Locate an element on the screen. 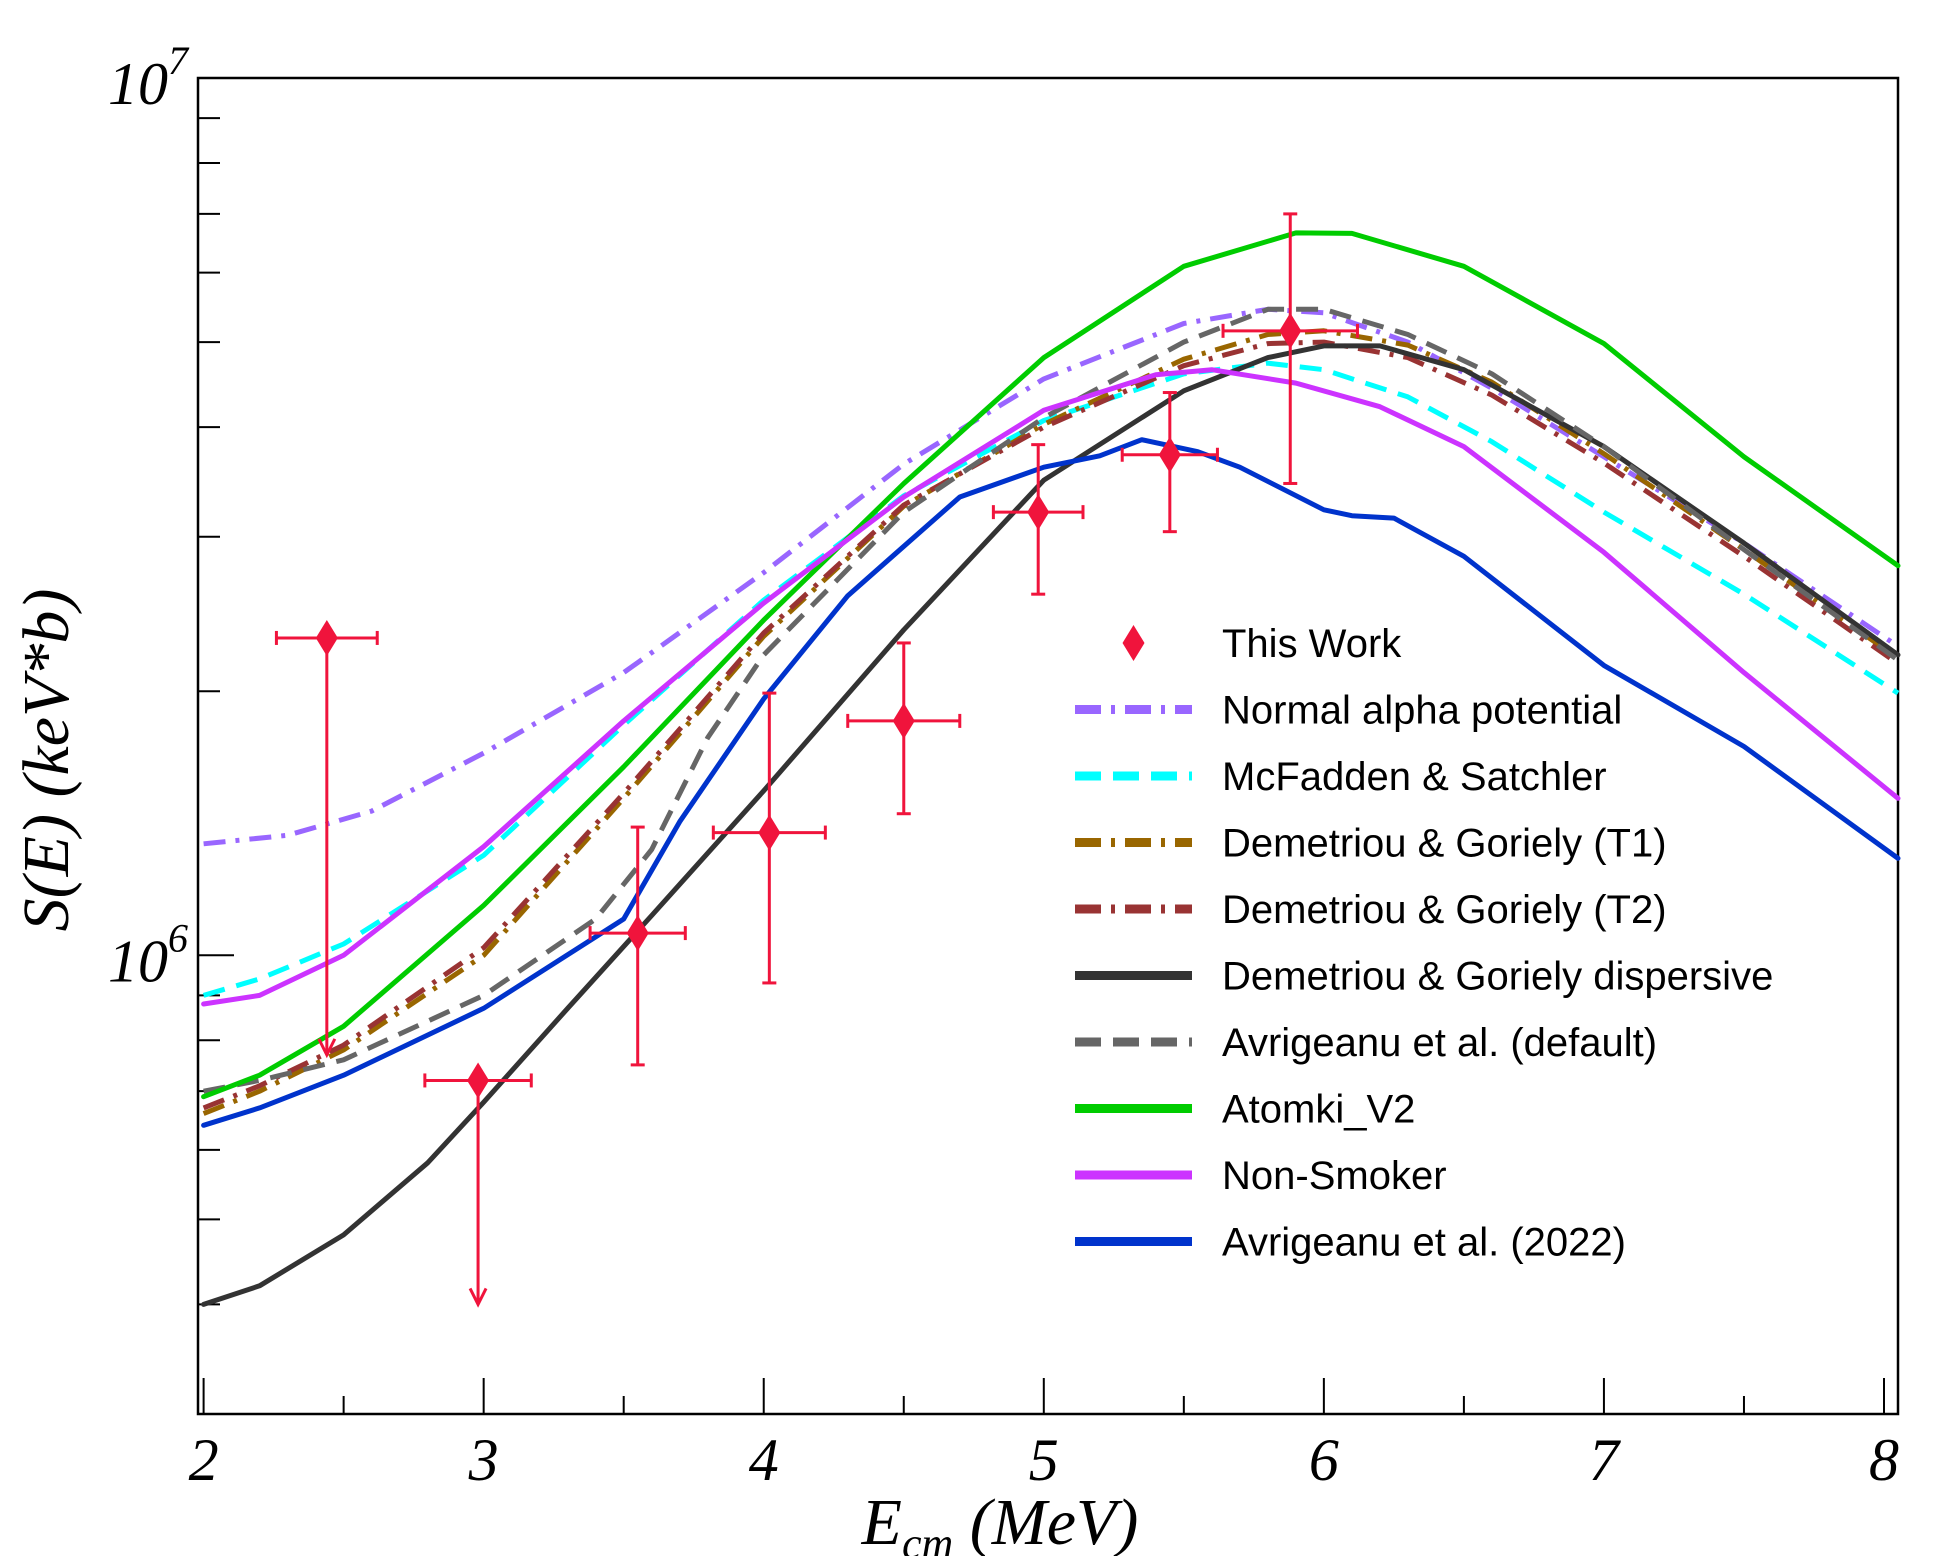  legend-item-8: Atomki_V2 is located at coordinates (1245, 1110).